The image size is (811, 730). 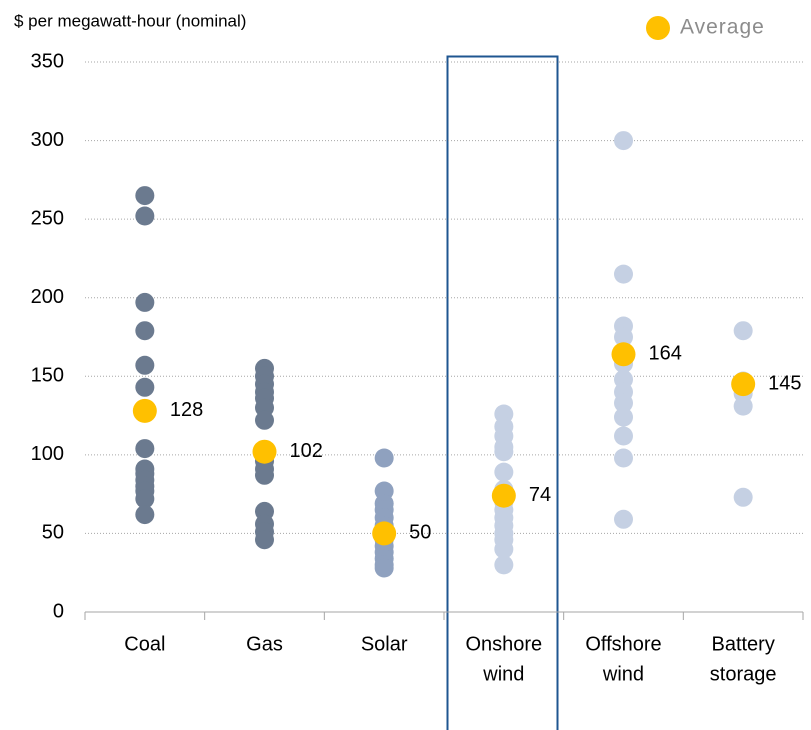 I want to click on y-tick-label: 50, so click(x=53, y=533).